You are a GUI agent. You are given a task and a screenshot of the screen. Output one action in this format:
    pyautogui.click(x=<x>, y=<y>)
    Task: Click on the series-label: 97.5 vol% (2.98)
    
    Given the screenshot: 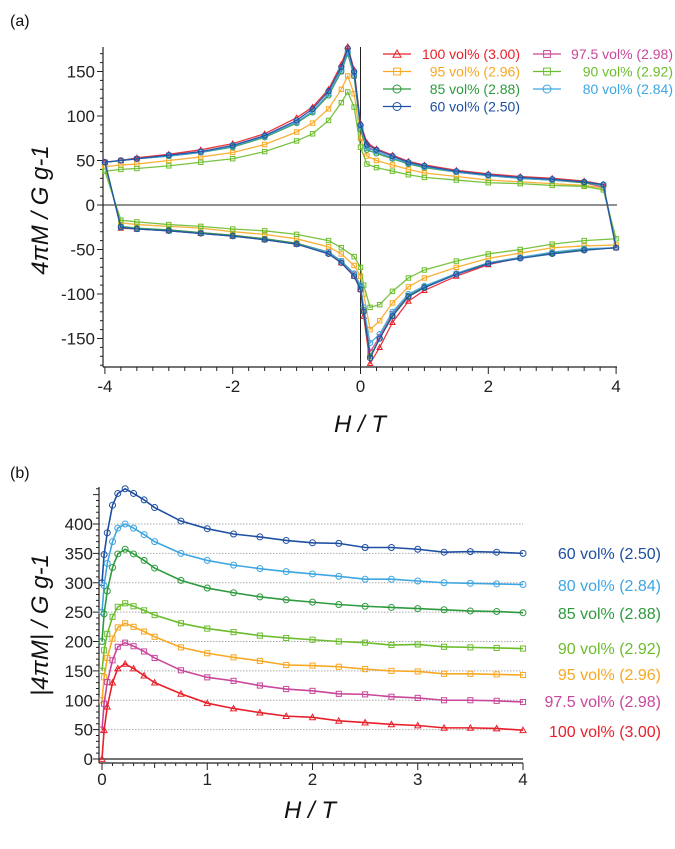 What is the action you would take?
    pyautogui.click(x=602, y=702)
    